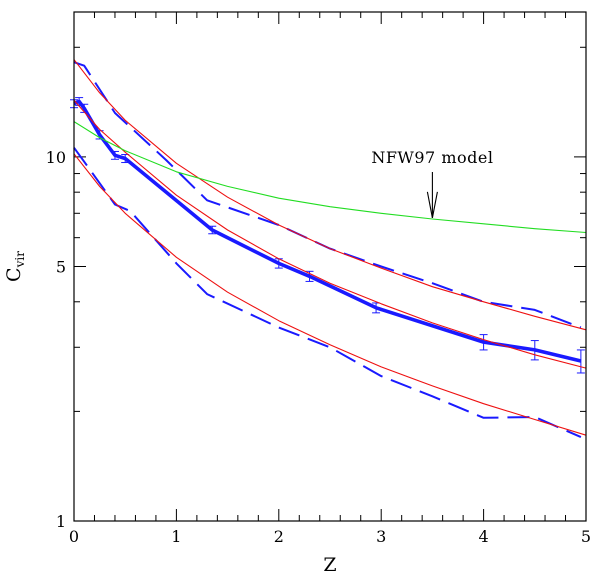  I want to click on y-axis-label-subscript: vir, so click(20, 260).